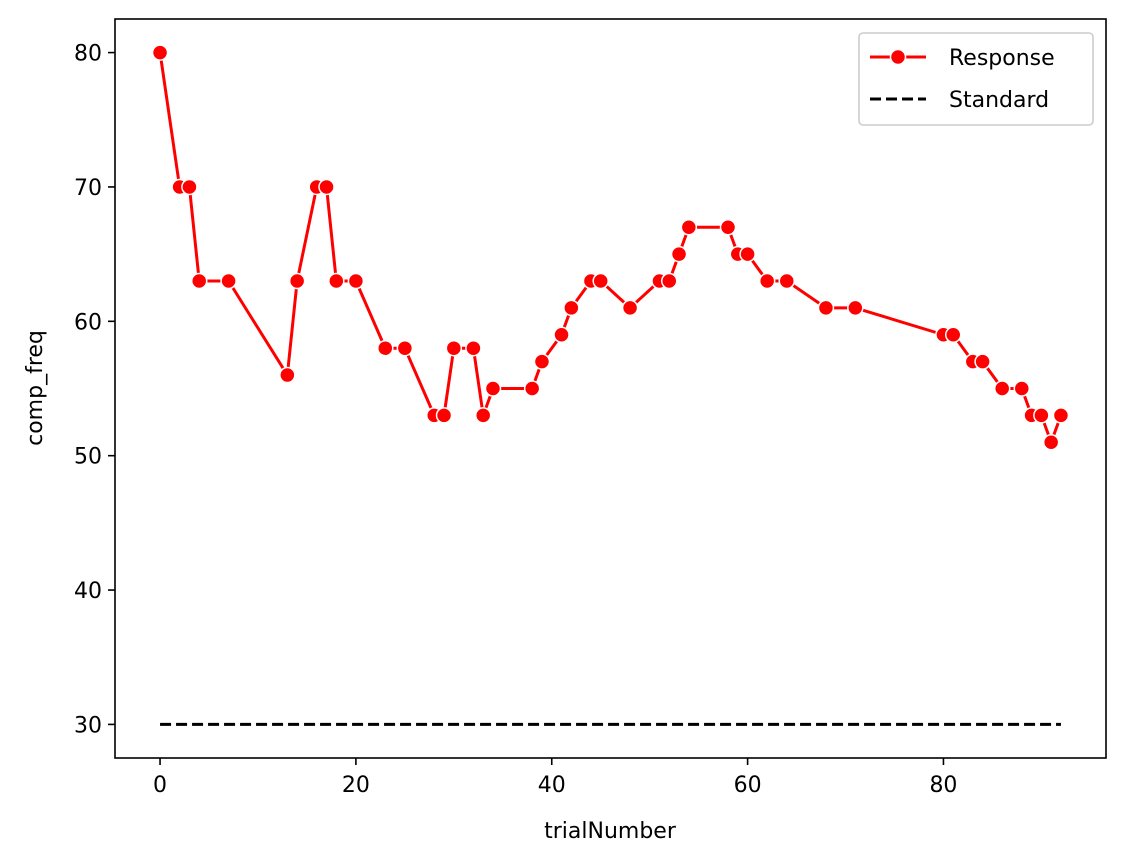 This screenshot has width=1126, height=865. What do you see at coordinates (88, 591) in the screenshot?
I see `y-tick-label: 40` at bounding box center [88, 591].